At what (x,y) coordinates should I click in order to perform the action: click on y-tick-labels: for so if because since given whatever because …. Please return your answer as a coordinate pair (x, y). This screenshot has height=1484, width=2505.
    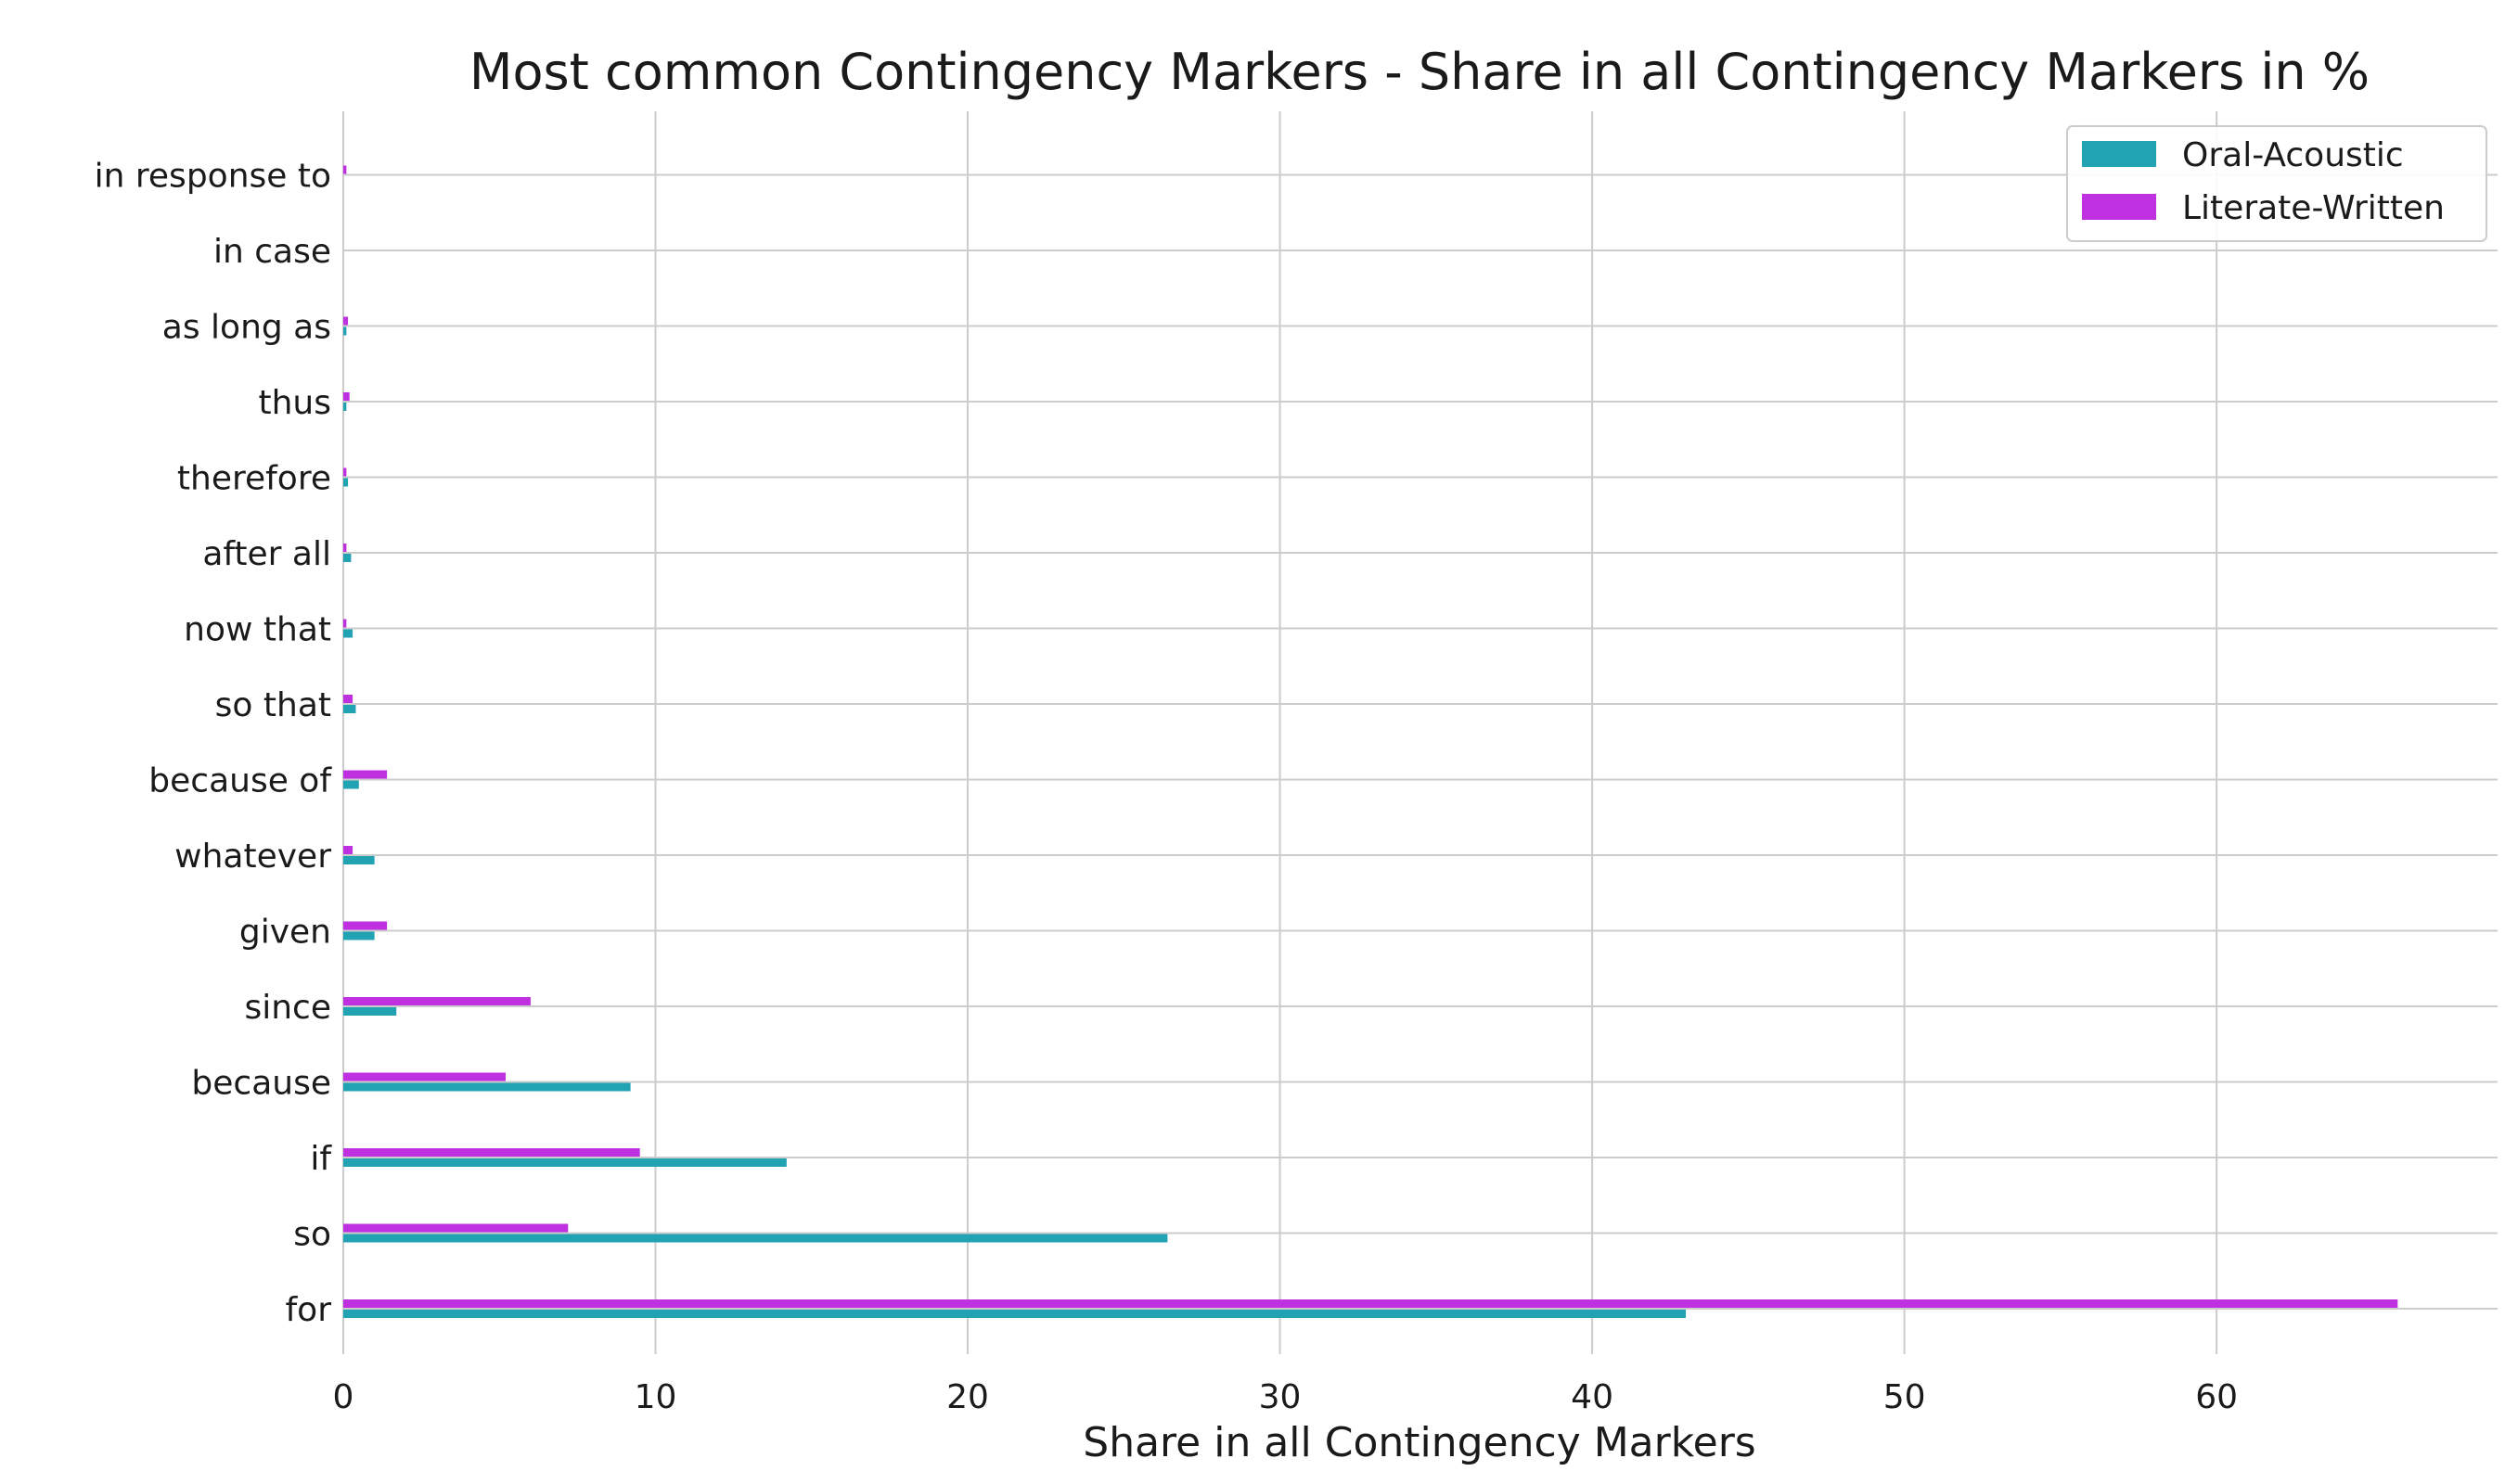
    Looking at the image, I should click on (214, 744).